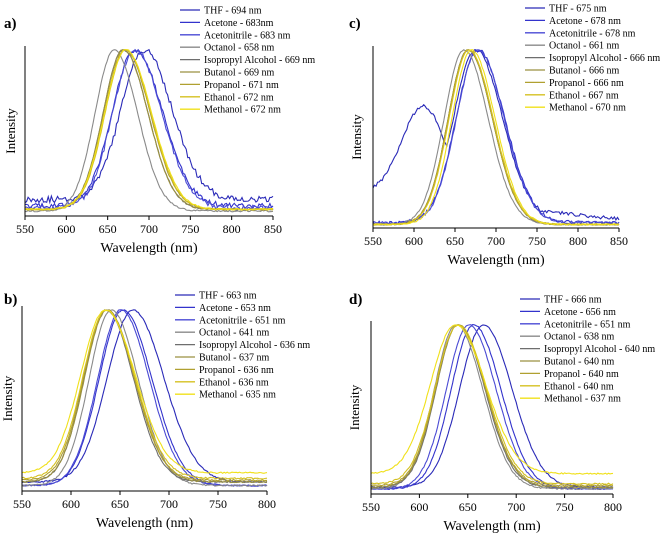 This screenshot has height=542, width=666. I want to click on legend-entry: Acetone - 683nm, so click(239, 23).